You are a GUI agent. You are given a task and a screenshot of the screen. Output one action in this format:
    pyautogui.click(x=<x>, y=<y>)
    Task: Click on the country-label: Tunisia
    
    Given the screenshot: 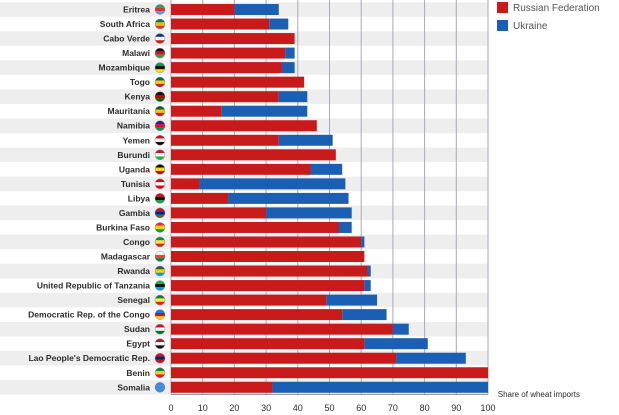 What is the action you would take?
    pyautogui.click(x=135, y=184)
    